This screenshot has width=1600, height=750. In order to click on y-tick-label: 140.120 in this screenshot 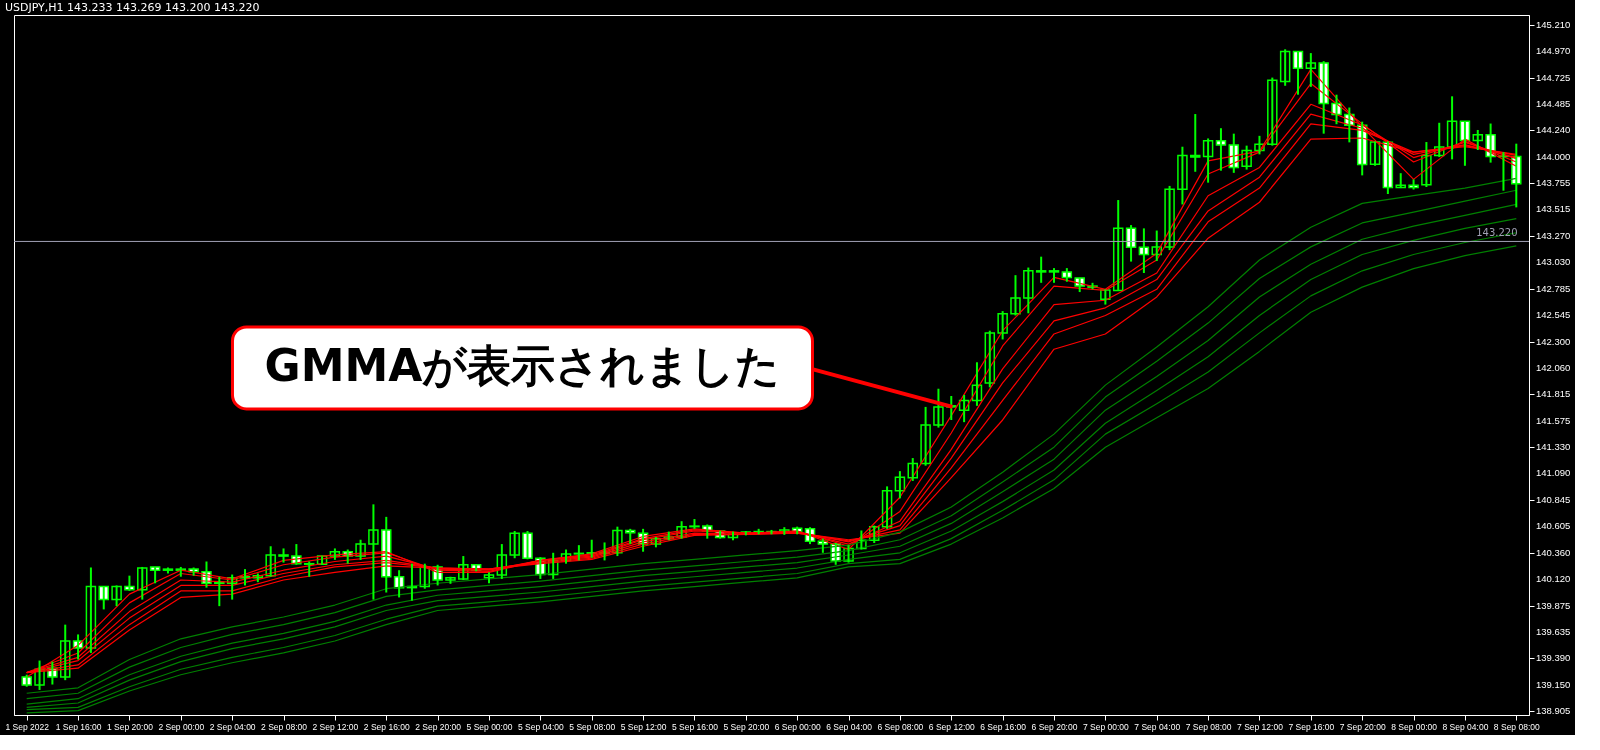, I will do `click(1553, 578)`.